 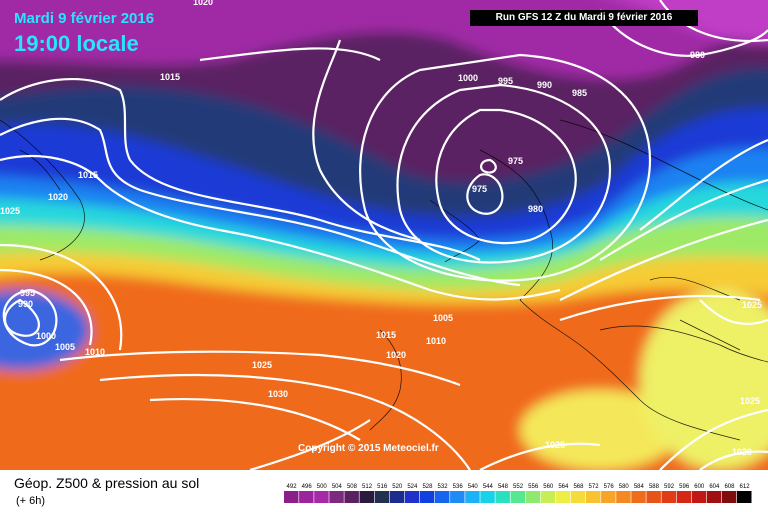 I want to click on map-title: Géop. Z500 & pression au sol, so click(x=107, y=483).